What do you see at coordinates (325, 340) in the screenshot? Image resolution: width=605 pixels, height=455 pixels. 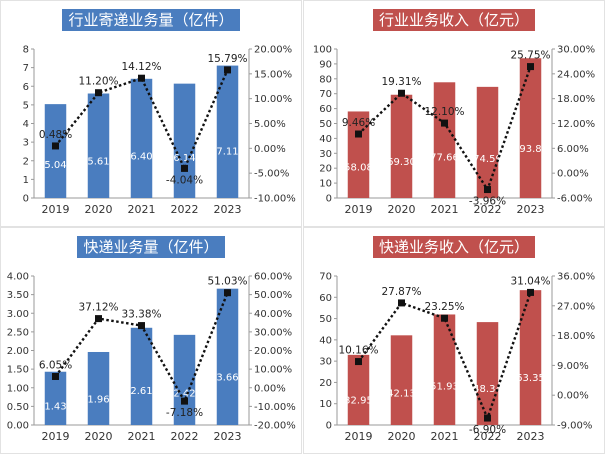 I see `left-tick-label: 40` at bounding box center [325, 340].